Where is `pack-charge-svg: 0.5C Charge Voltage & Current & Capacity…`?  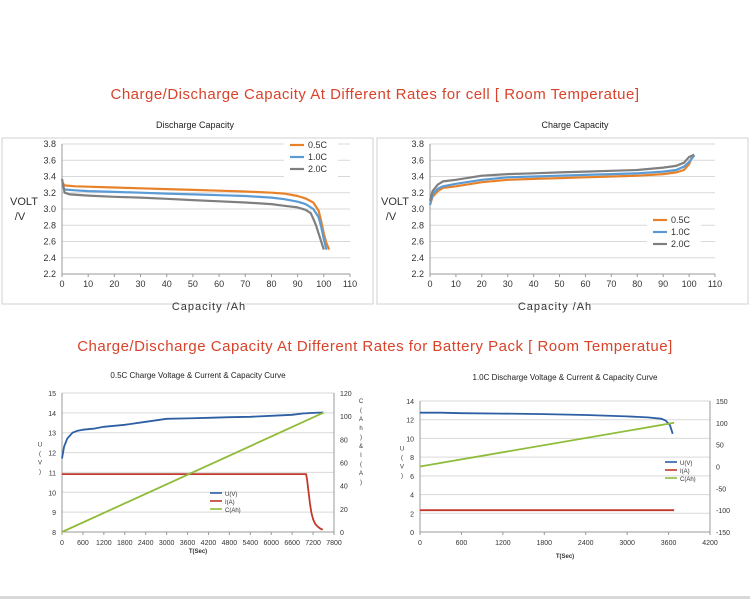
pack-charge-svg: 0.5C Charge Voltage & Current & Capacity… is located at coordinates (201, 463).